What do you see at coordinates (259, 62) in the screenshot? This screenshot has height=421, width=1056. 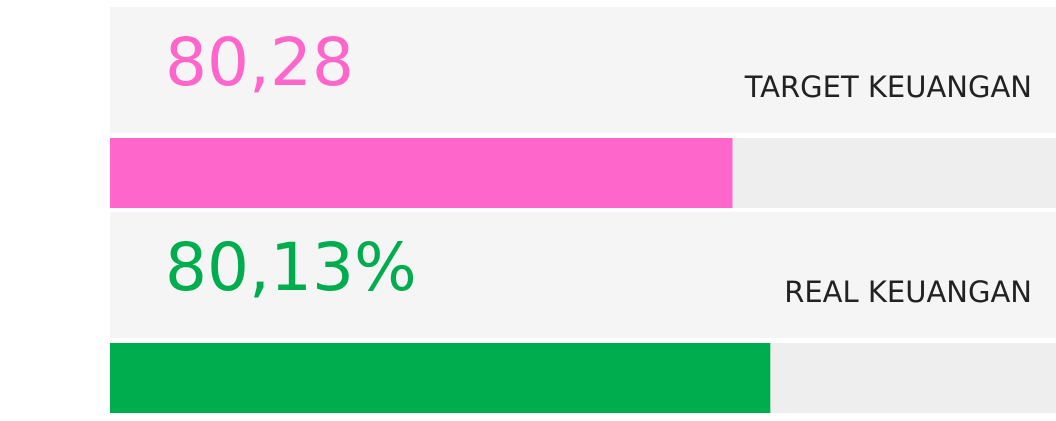 I see `value-label: 80,28` at bounding box center [259, 62].